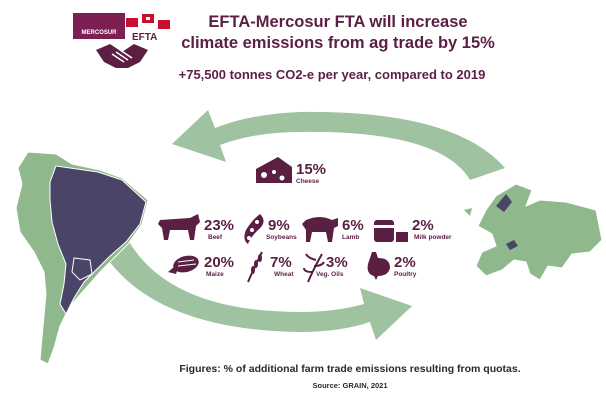  I want to click on milk-powder-label: Milk powder, so click(433, 237).